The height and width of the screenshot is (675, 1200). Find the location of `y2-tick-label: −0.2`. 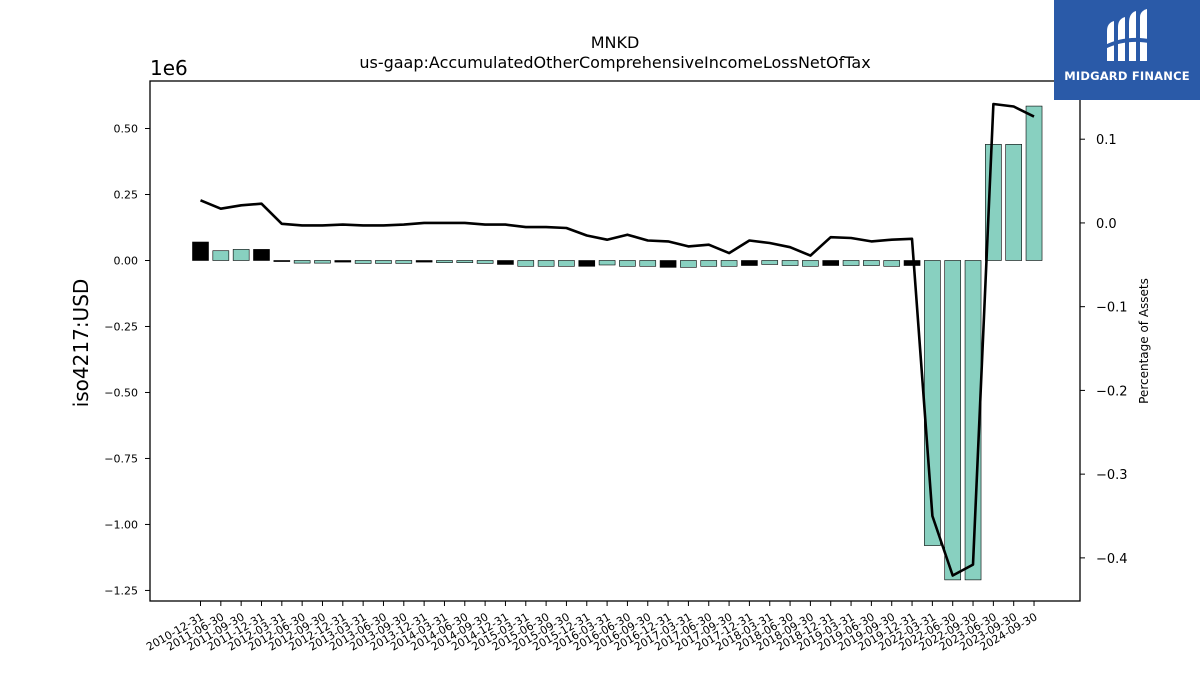

y2-tick-label: −0.2 is located at coordinates (1112, 391).